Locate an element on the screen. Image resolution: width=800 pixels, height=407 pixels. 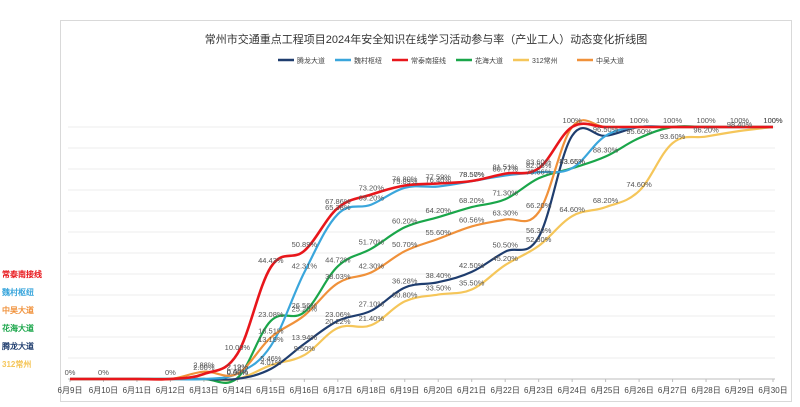
data-label: 2.88% is located at coordinates (204, 365).